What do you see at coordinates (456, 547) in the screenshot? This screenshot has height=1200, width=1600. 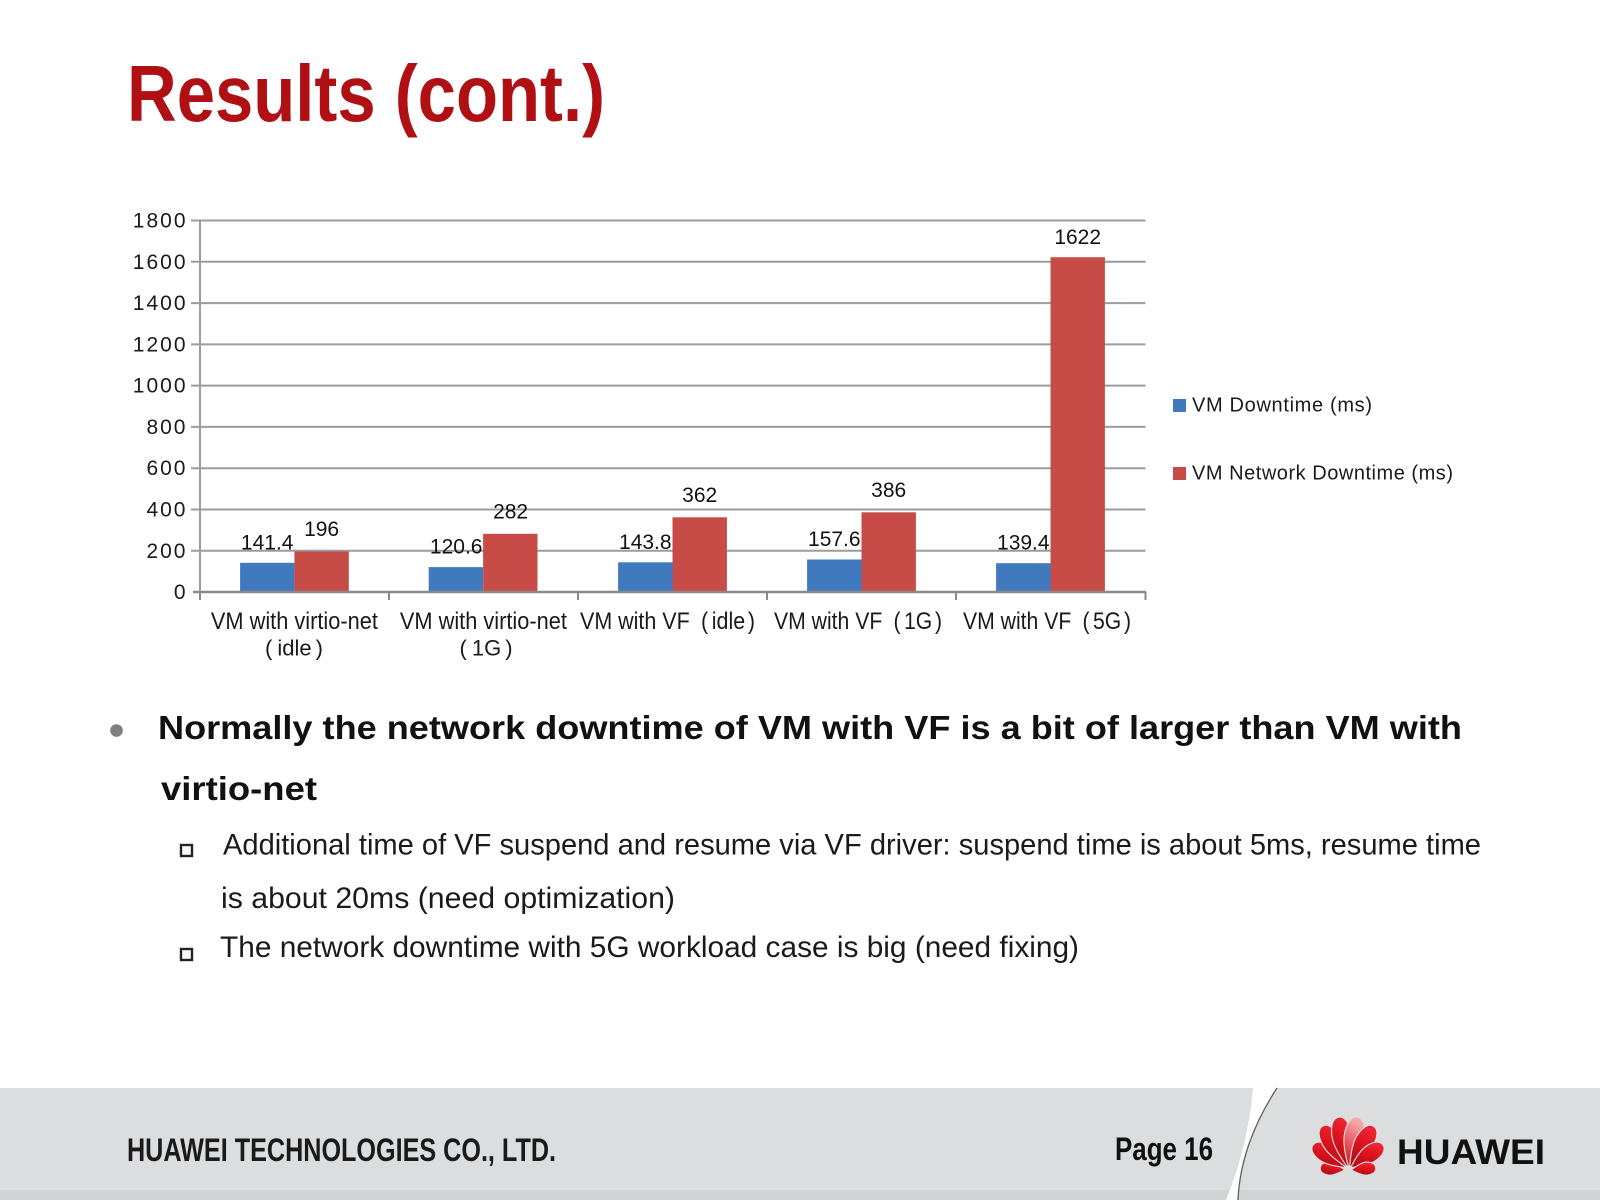 I see `svg-text: 120.6` at bounding box center [456, 547].